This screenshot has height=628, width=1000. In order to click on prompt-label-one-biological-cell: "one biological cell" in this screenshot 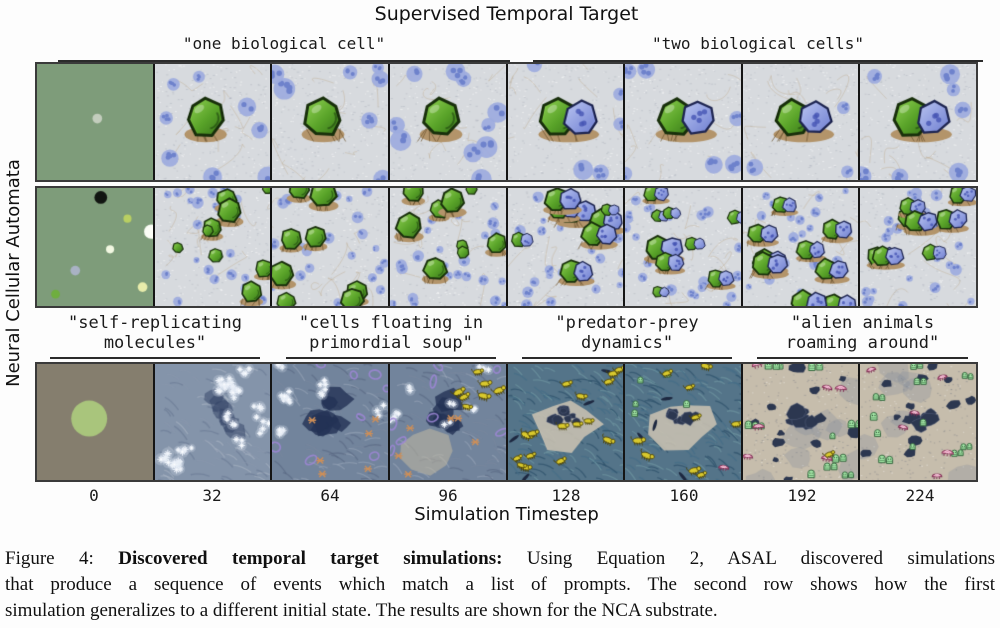, I will do `click(284, 48)`.